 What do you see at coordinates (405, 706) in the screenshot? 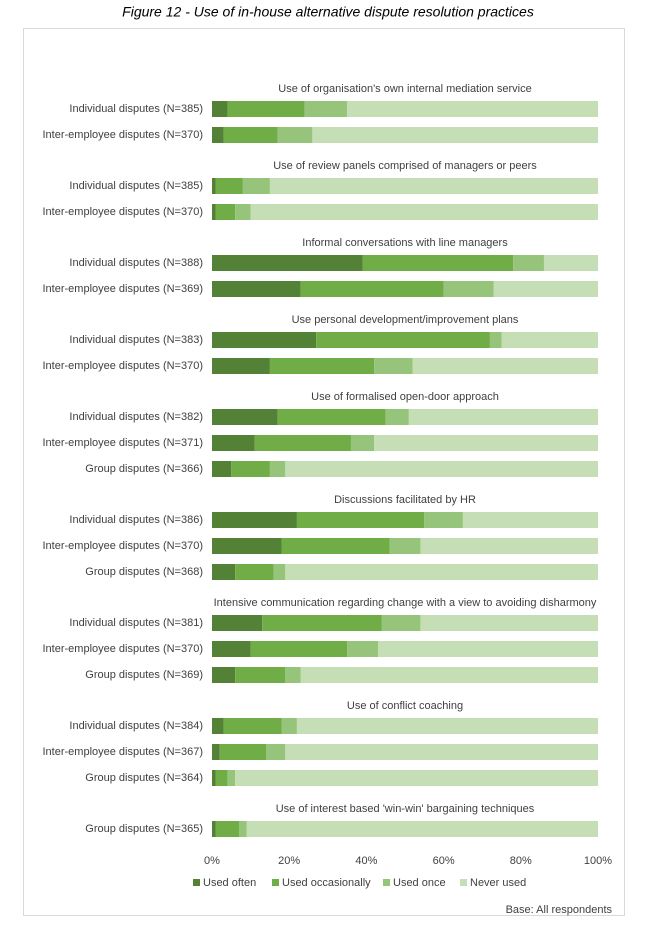
I see `group-title: Use of conflict coaching` at bounding box center [405, 706].